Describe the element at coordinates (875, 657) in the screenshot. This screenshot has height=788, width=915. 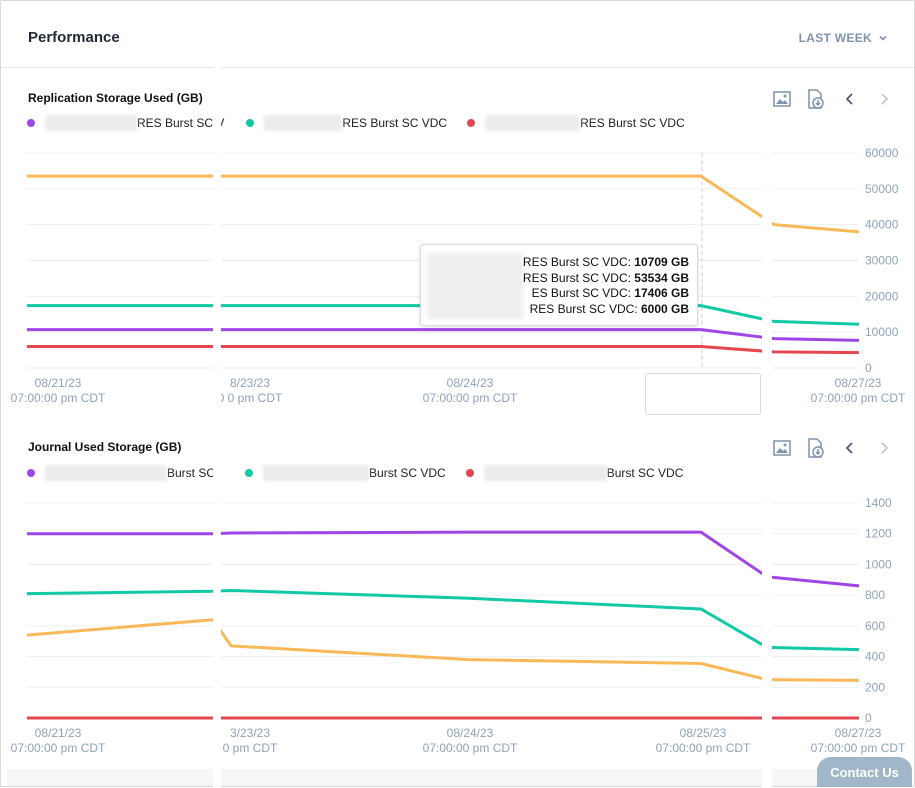
I see `y-tick-label: 400` at that location.